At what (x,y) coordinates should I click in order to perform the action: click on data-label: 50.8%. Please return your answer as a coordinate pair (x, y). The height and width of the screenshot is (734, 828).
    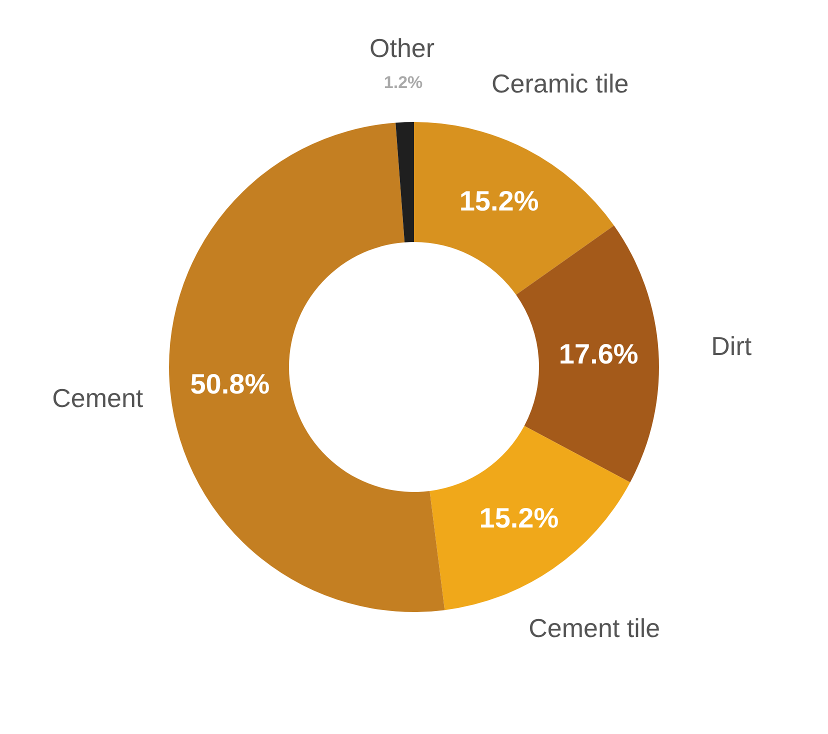
    Looking at the image, I should click on (230, 384).